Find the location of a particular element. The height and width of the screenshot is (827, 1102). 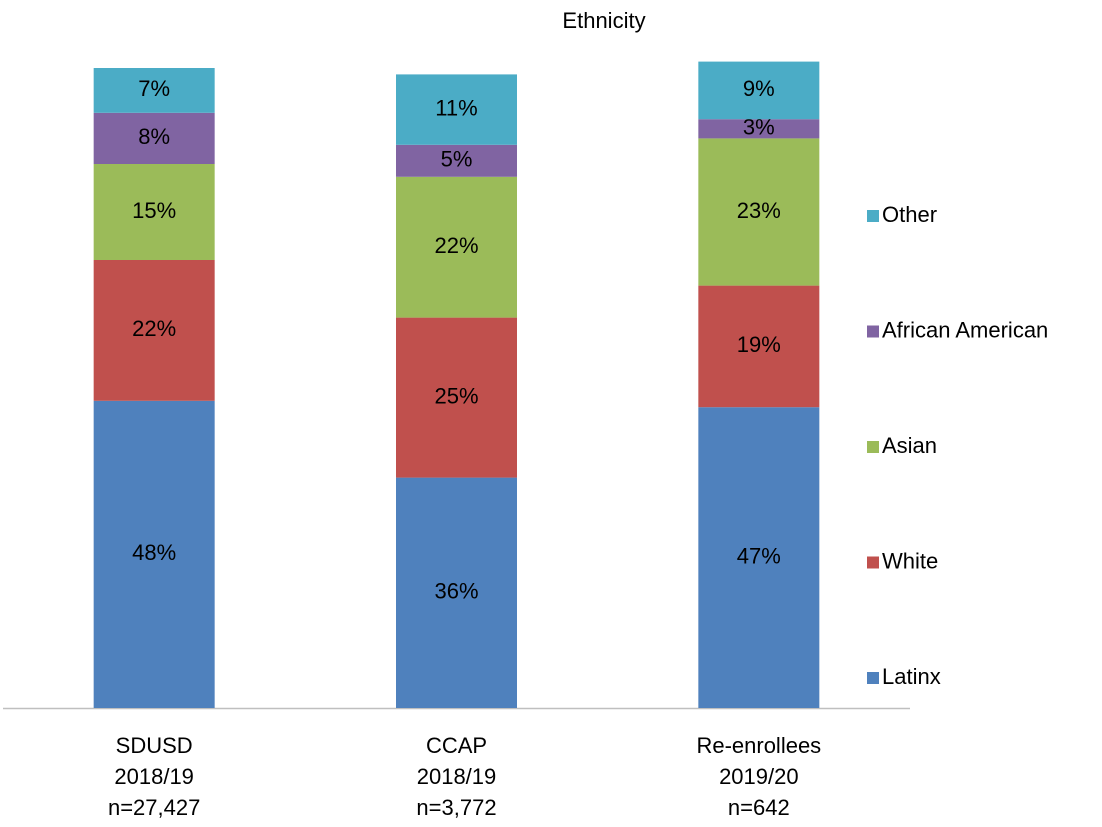

x-tick-label: Re-enrollees is located at coordinates (758, 745).